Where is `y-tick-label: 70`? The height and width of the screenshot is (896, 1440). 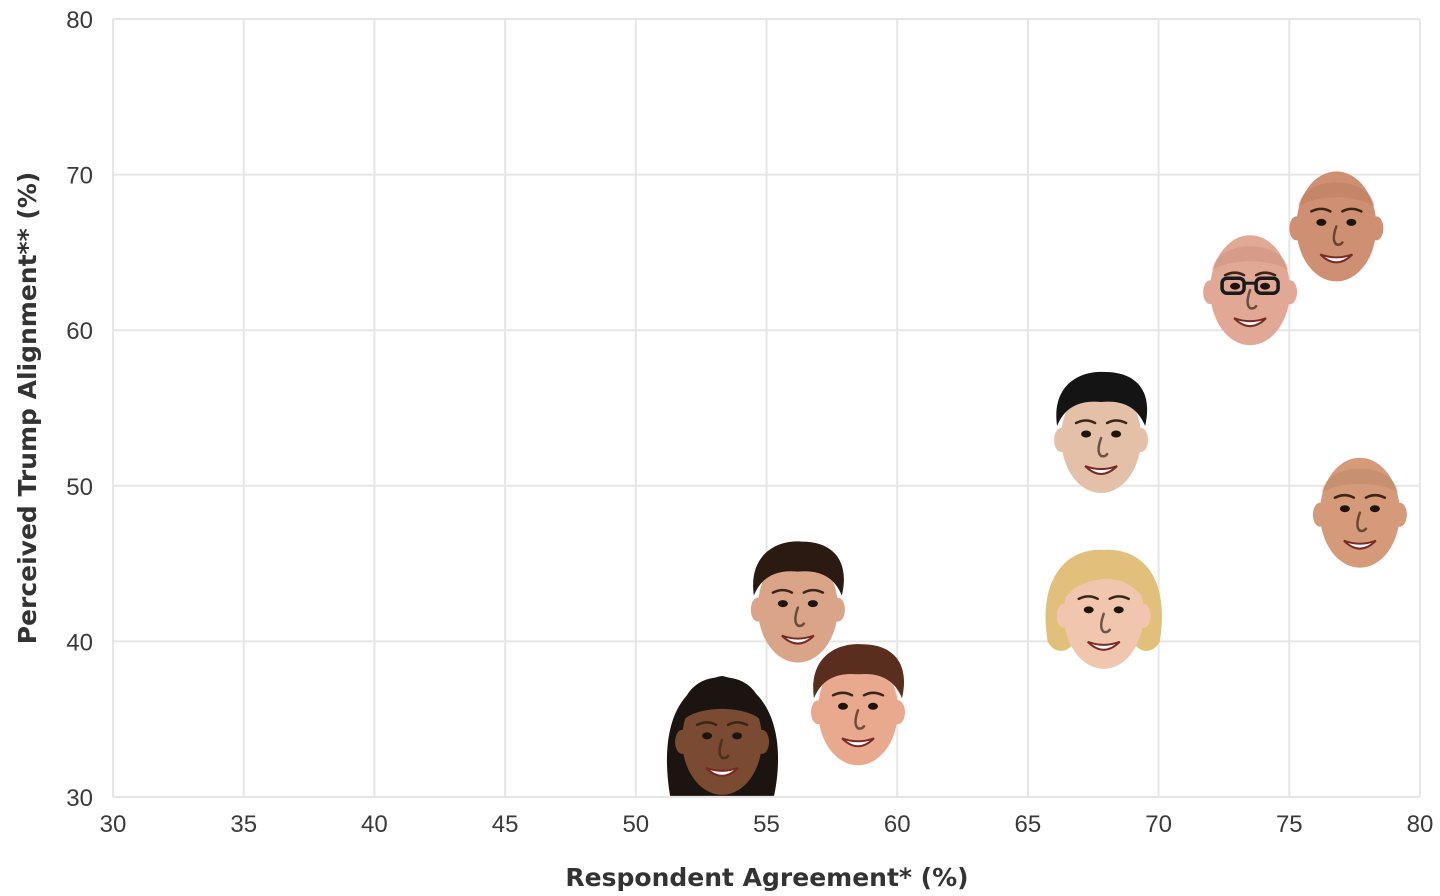
y-tick-label: 70 is located at coordinates (79, 176).